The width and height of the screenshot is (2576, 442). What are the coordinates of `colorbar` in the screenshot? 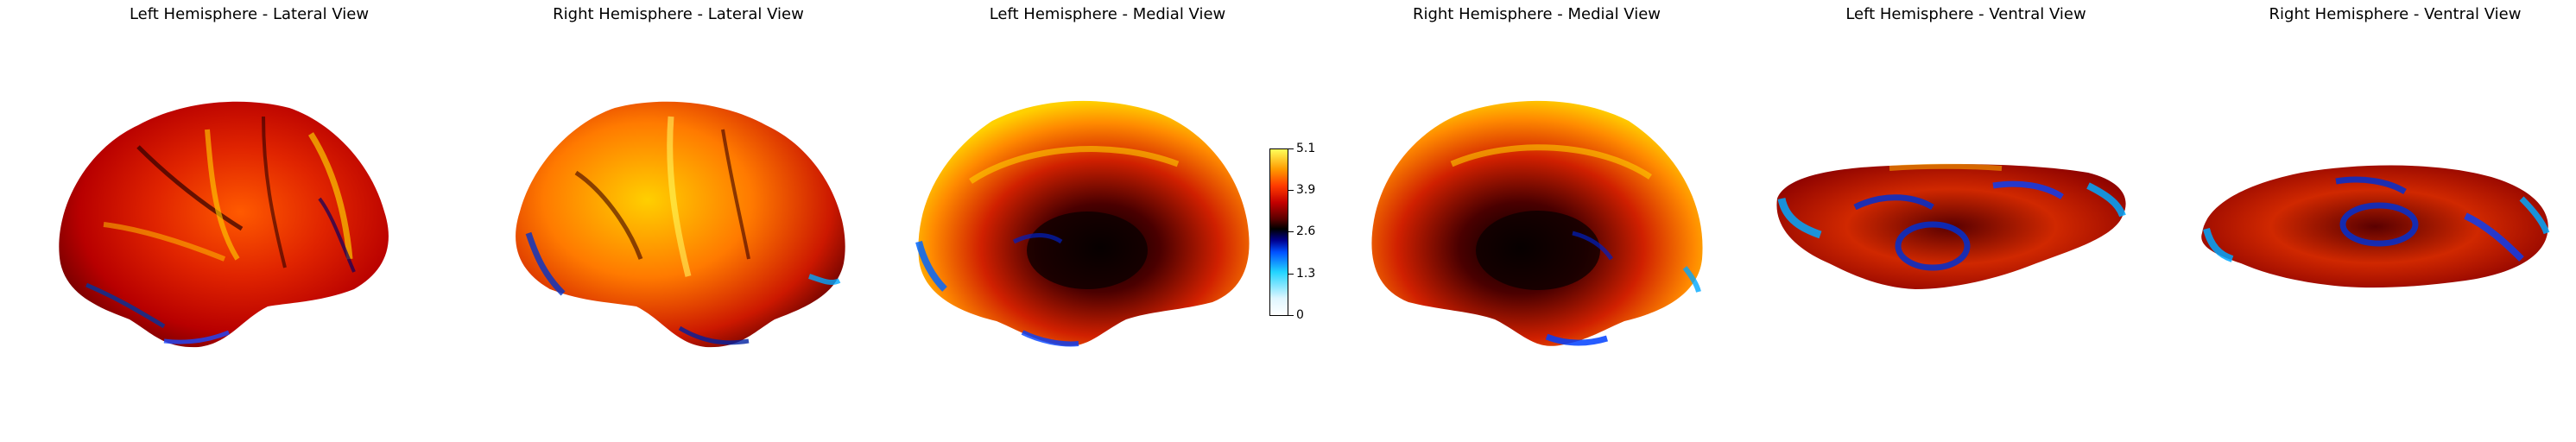 It's located at (1278, 232).